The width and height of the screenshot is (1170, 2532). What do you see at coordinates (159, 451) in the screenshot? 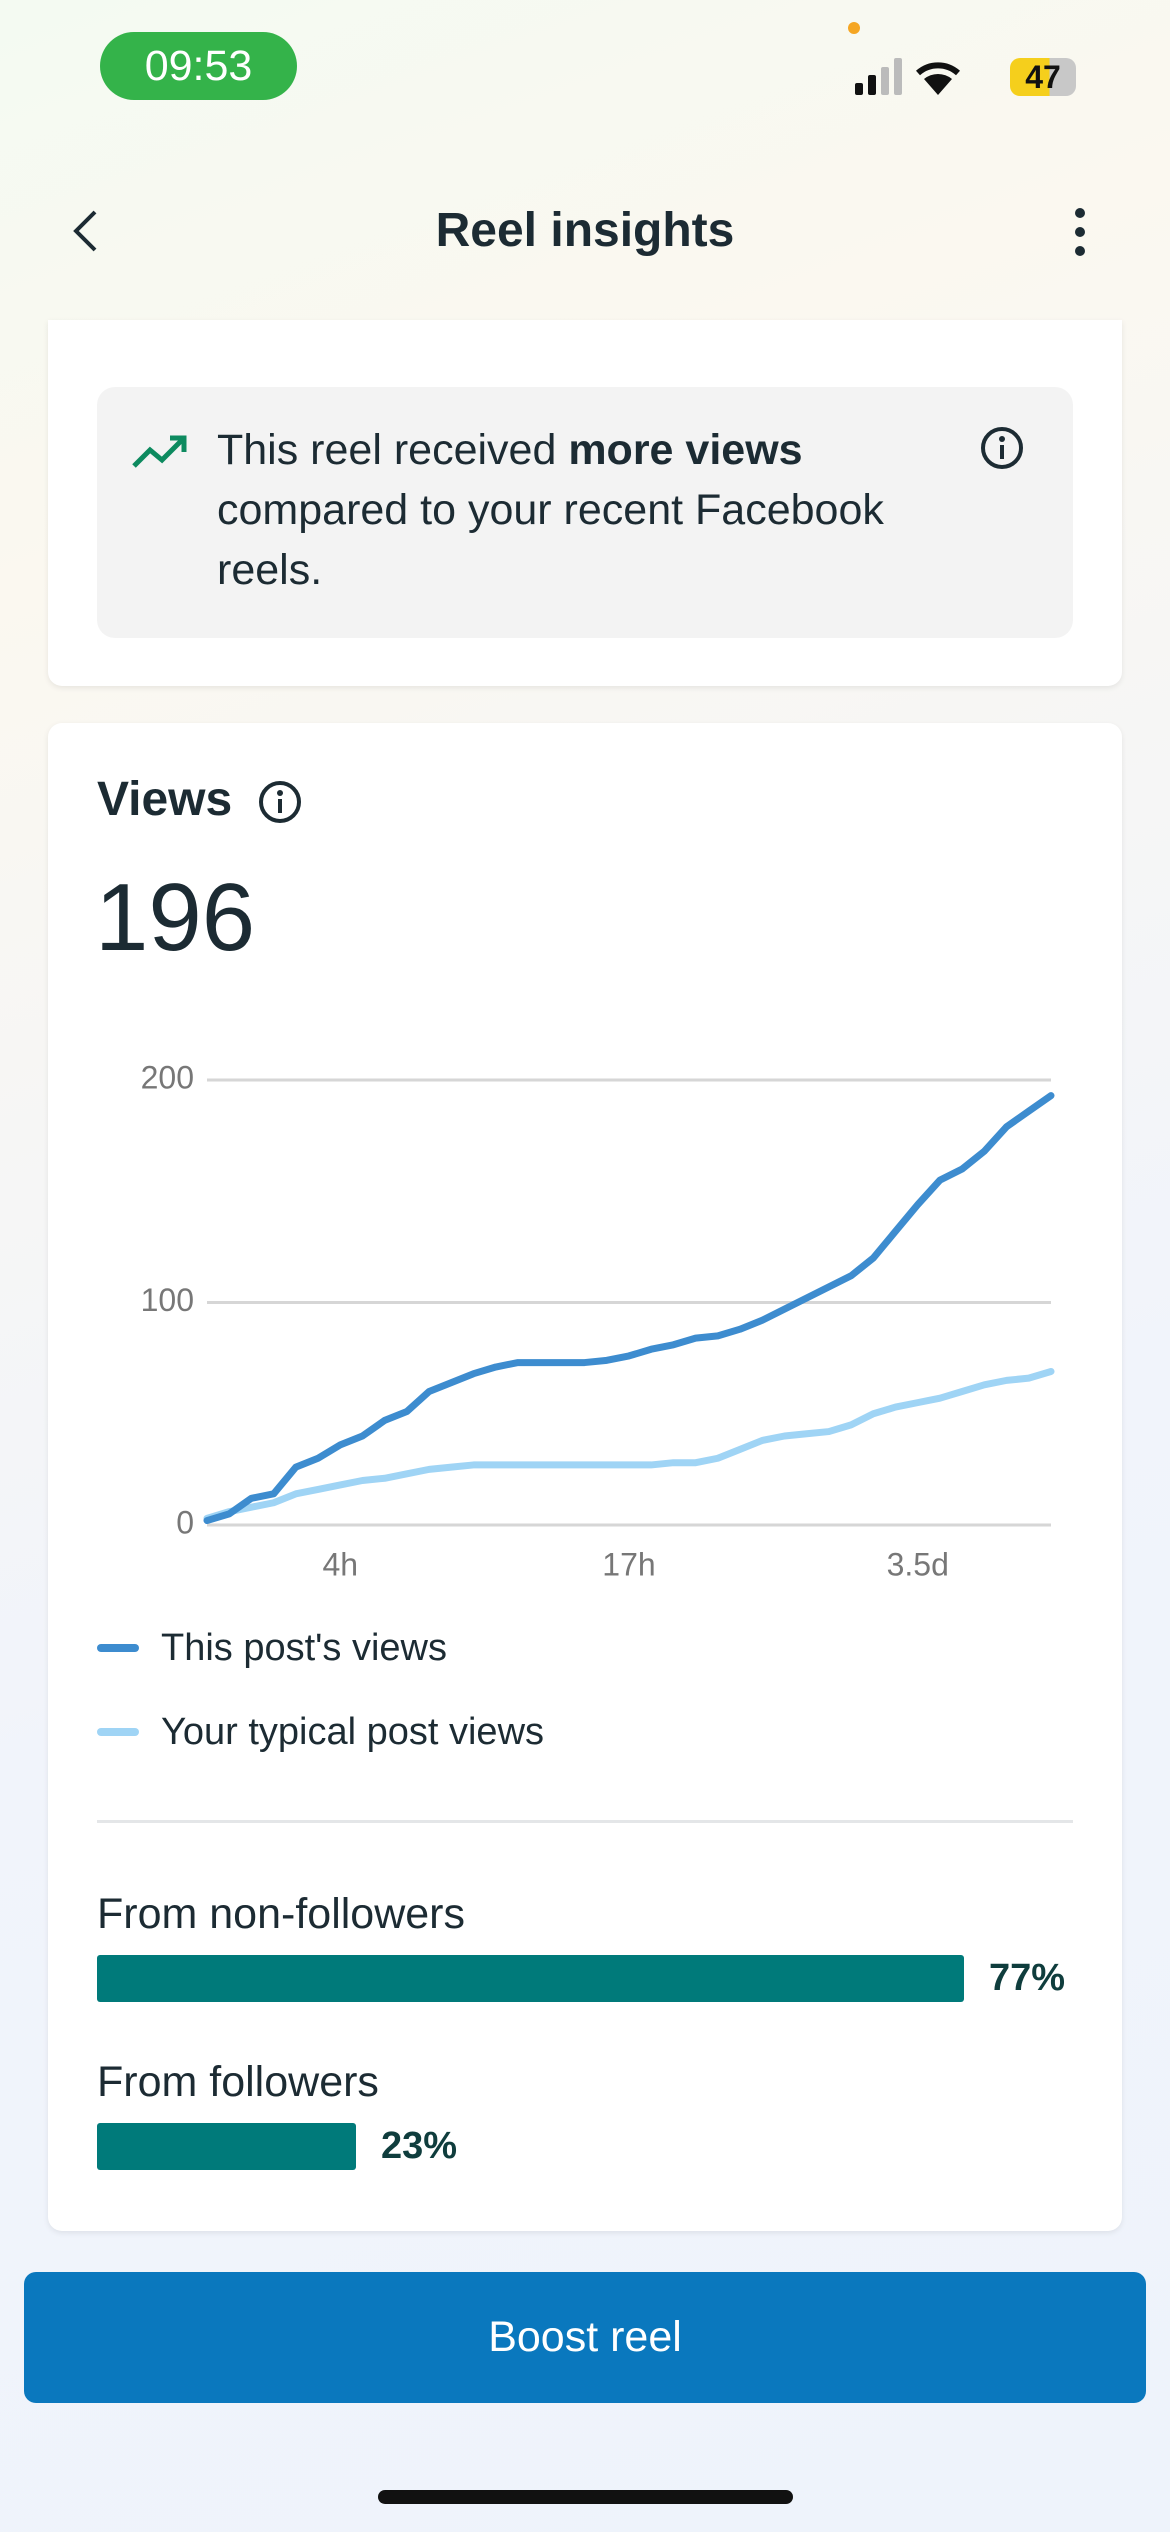
I see `trend-icon` at bounding box center [159, 451].